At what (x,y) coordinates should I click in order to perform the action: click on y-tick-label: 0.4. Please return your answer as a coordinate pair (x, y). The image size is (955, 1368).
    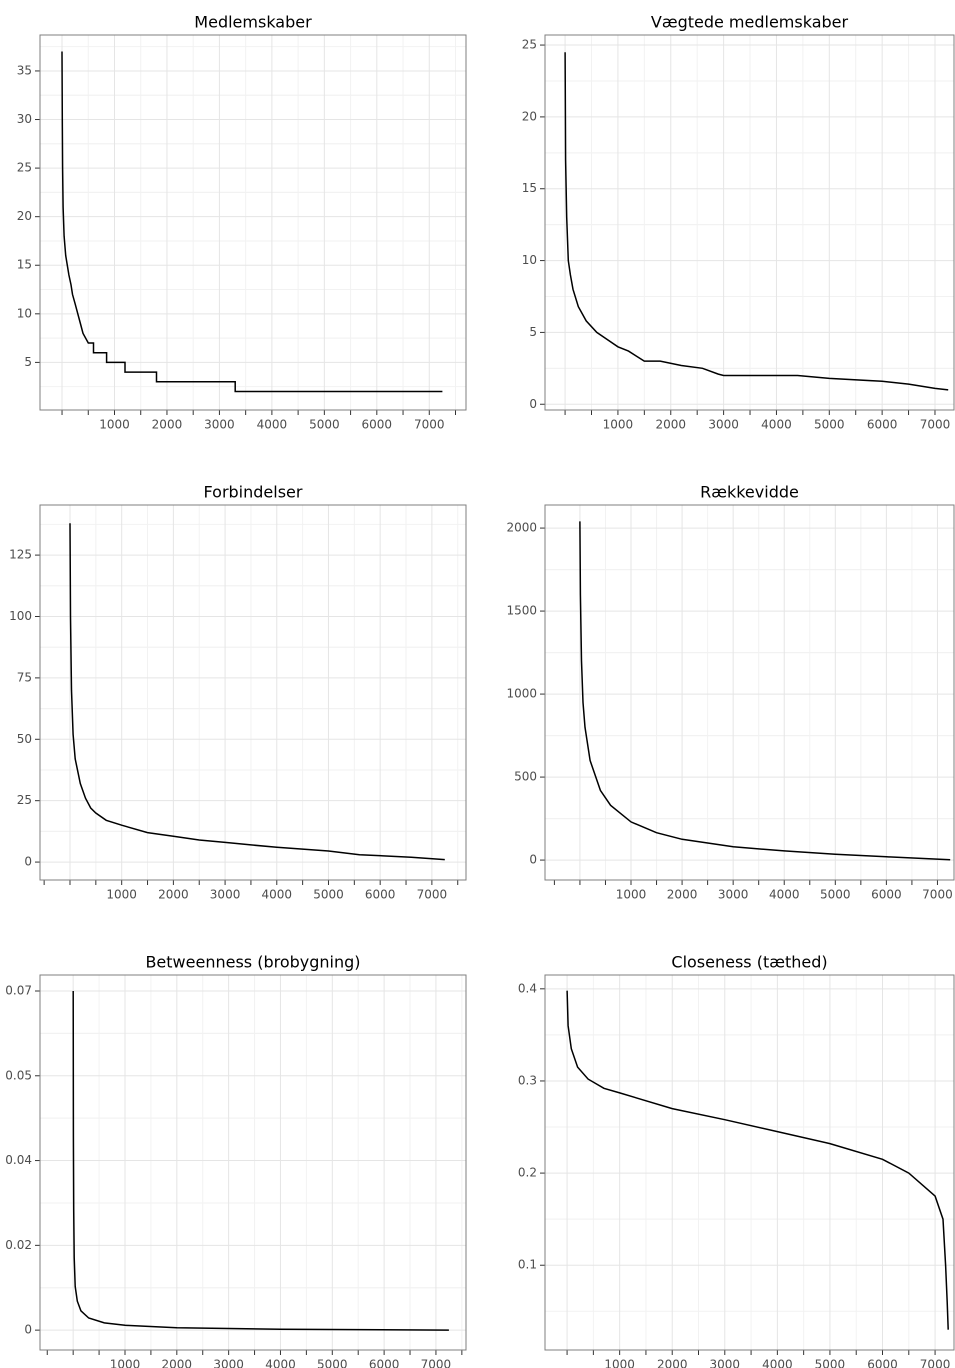
    Looking at the image, I should click on (527, 988).